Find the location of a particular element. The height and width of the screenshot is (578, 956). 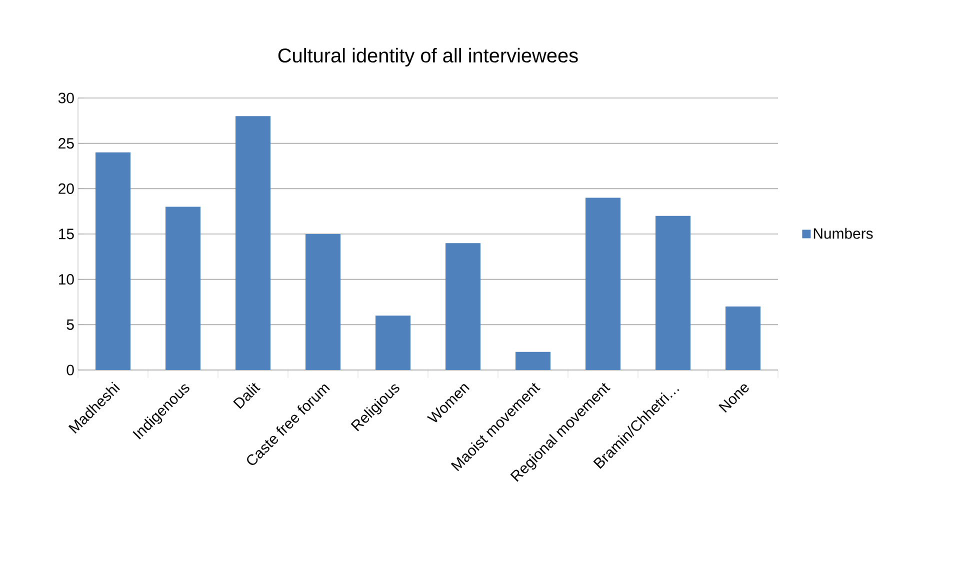

y-tick-label: 5 is located at coordinates (70, 324).